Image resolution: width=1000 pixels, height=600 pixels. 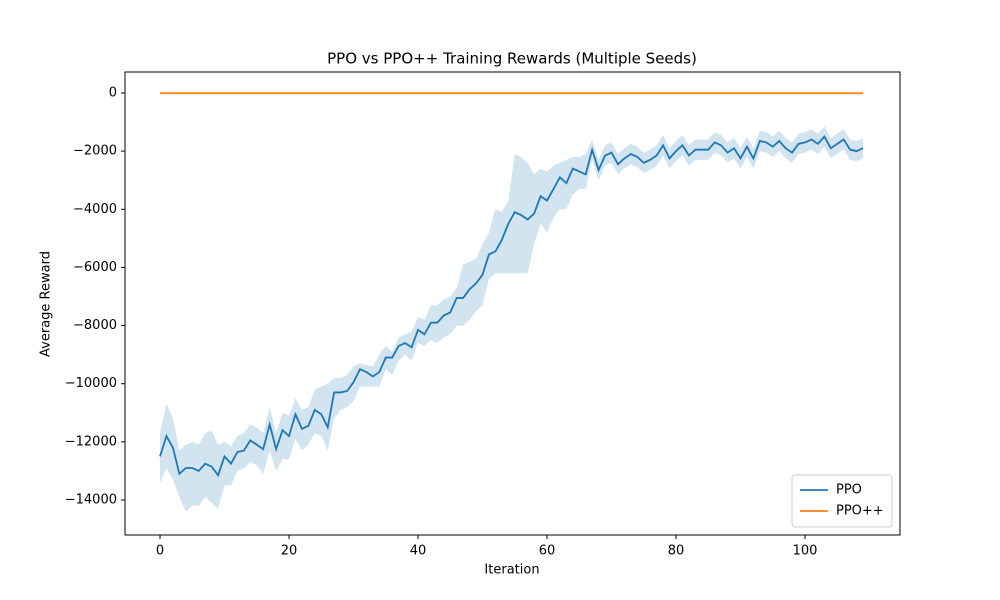 What do you see at coordinates (91, 383) in the screenshot?
I see `y-tick-label: −10000` at bounding box center [91, 383].